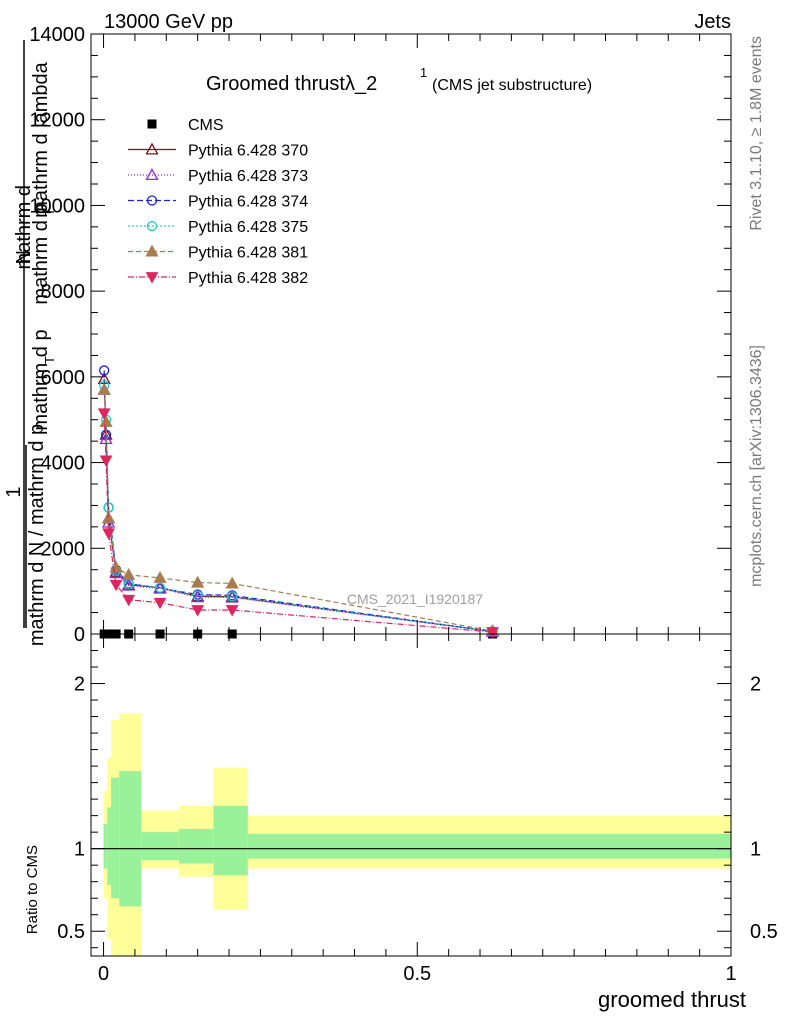  I want to click on x-tick-label: 0.5, so click(417, 974).